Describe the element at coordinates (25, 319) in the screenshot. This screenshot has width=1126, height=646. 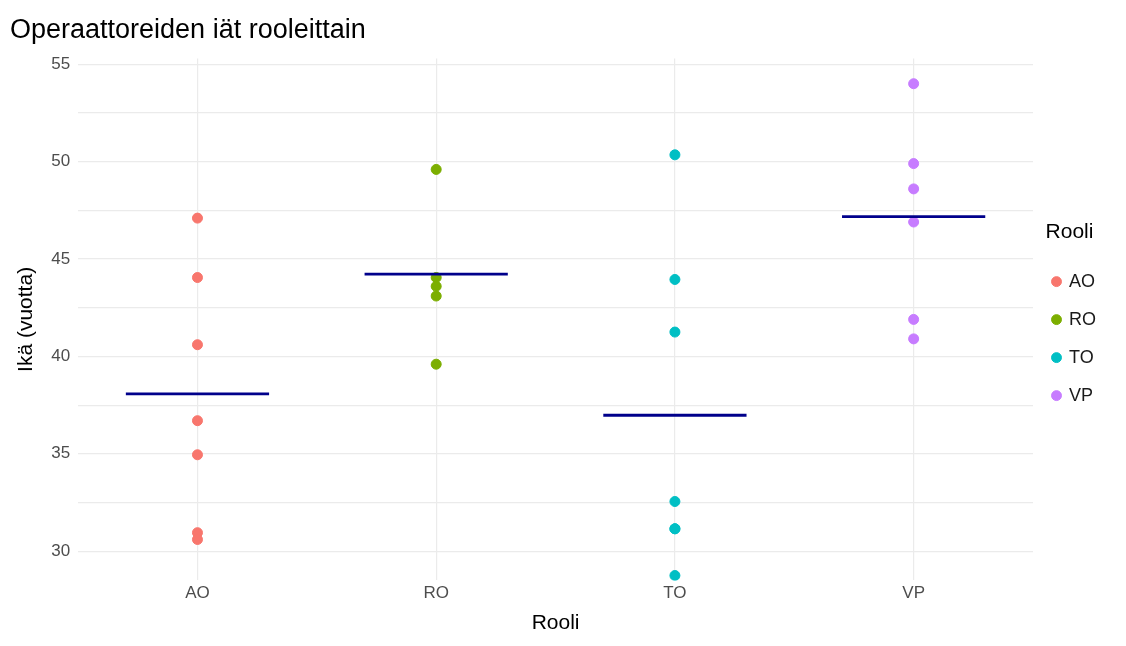
I see `y-axis-title: Ikä (vuotta)` at that location.